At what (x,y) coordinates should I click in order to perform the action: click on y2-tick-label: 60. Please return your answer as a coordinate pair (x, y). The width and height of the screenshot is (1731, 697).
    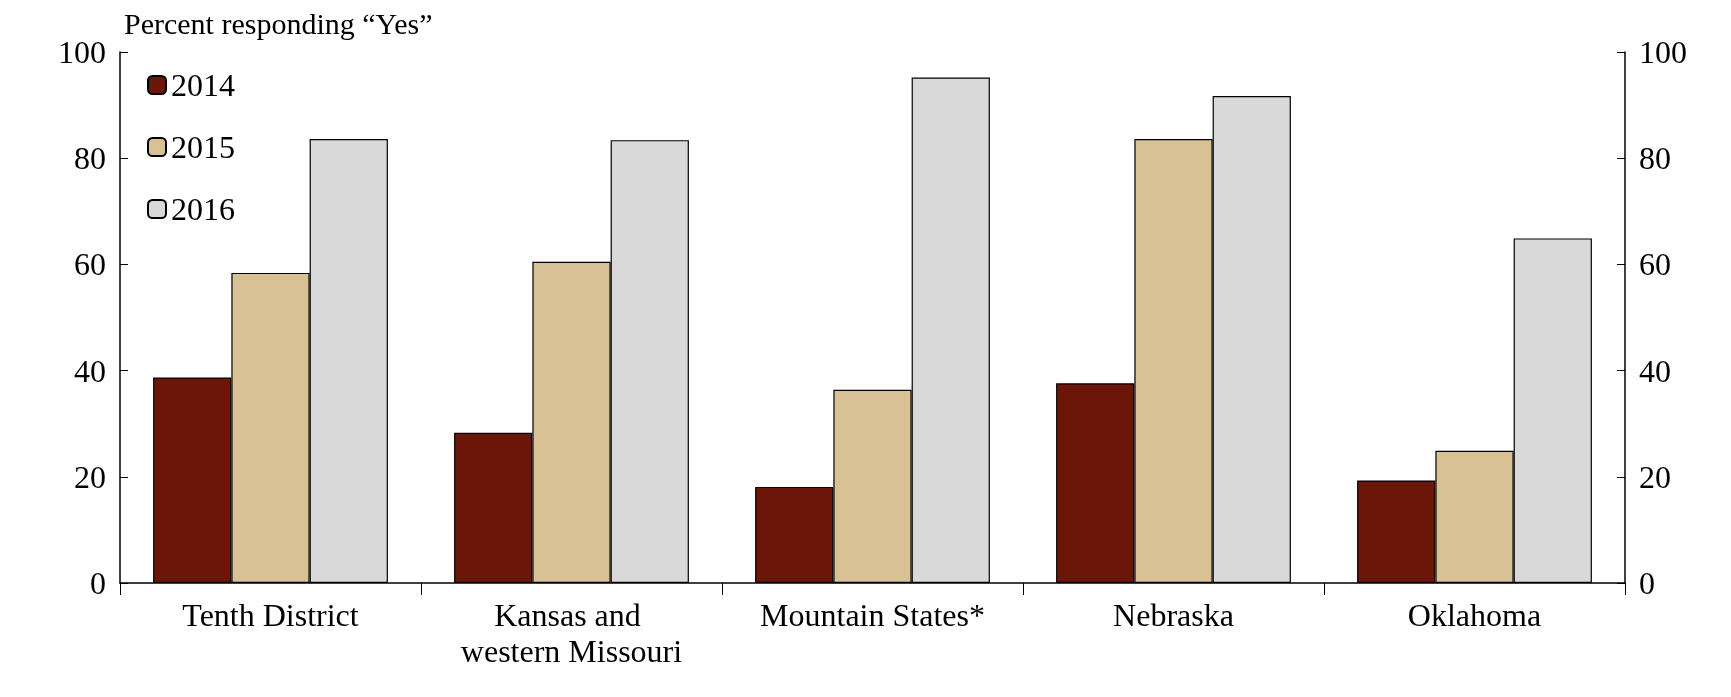
    Looking at the image, I should click on (1655, 264).